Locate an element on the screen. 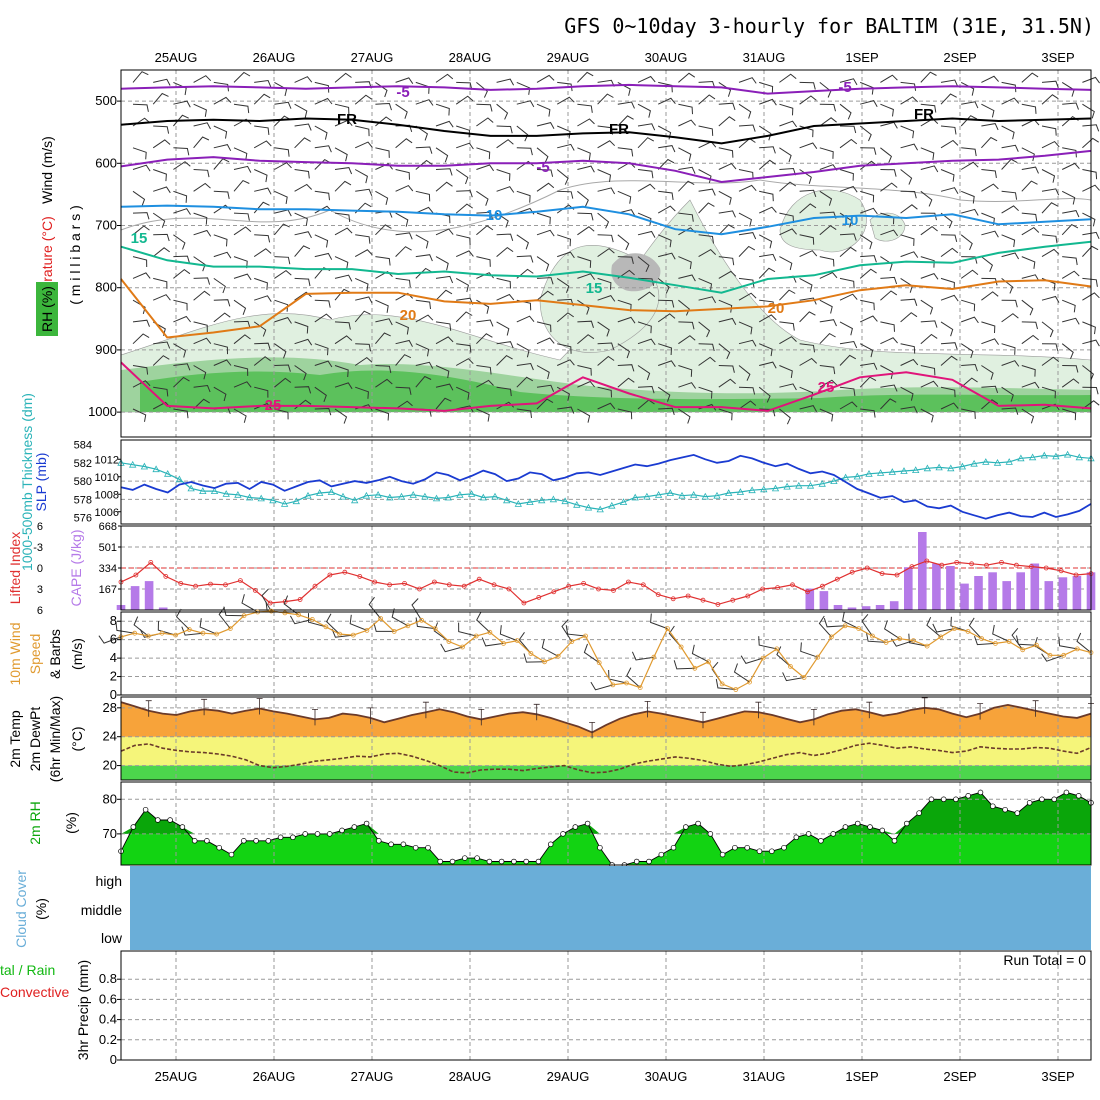 Image resolution: width=1100 pixels, height=1100 pixels. temp2m-axis-label-d: (°C) is located at coordinates (77, 738).